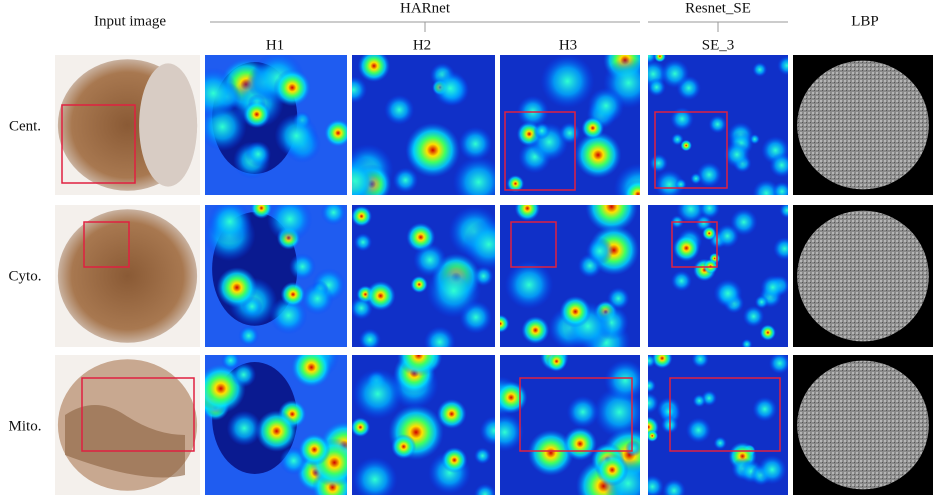  What do you see at coordinates (568, 45) in the screenshot?
I see `column-title: H3` at bounding box center [568, 45].